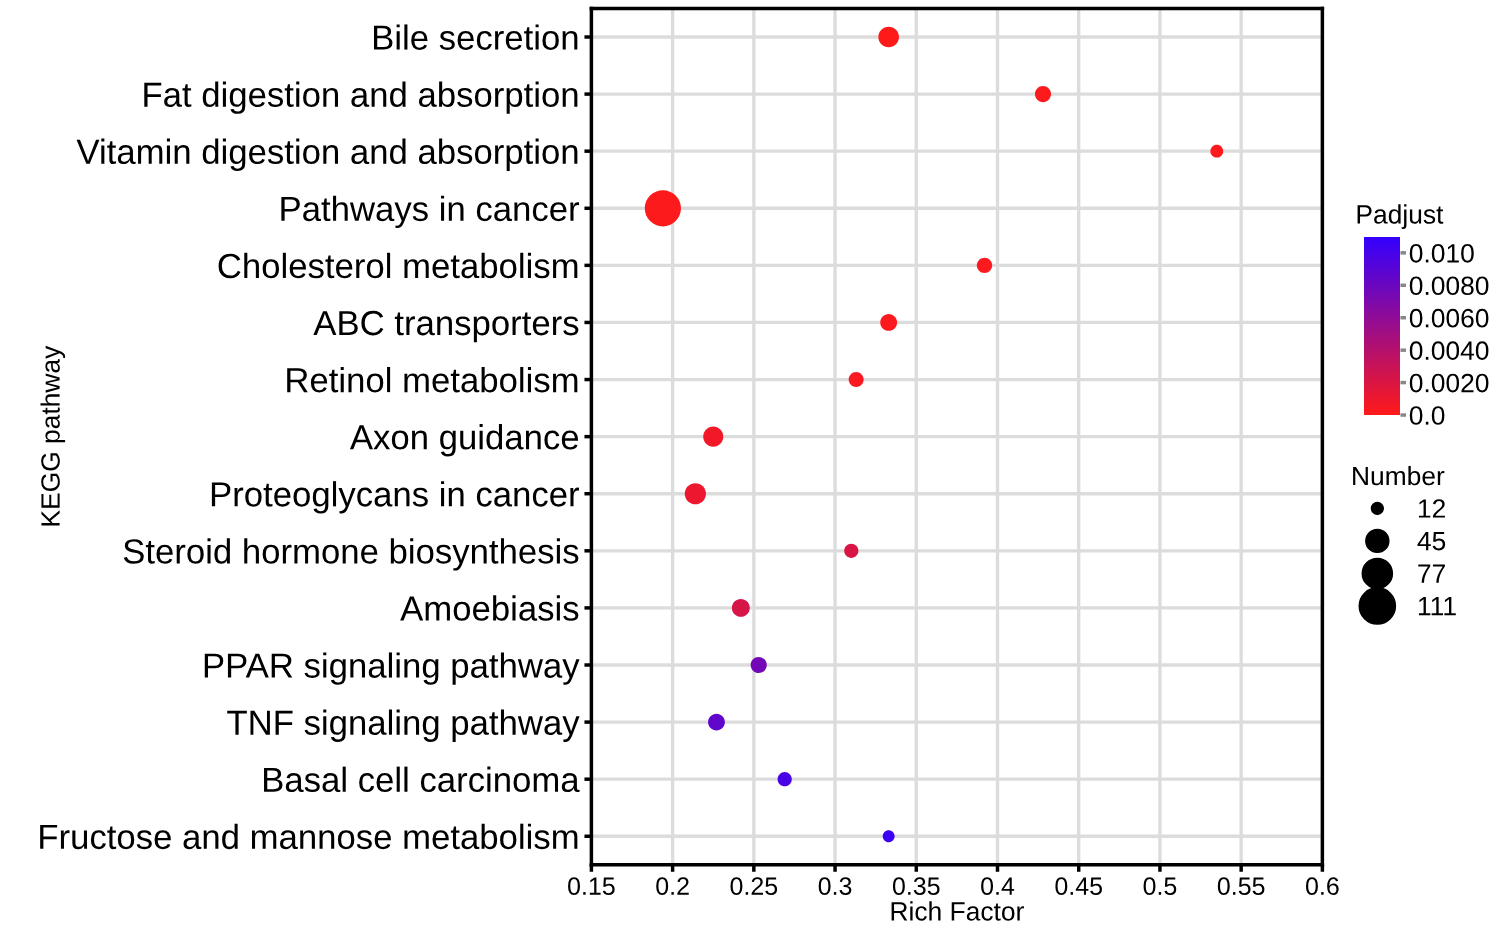 This screenshot has height=939, width=1501. What do you see at coordinates (1241, 886) in the screenshot?
I see `x-tick-label: 0.55` at bounding box center [1241, 886].